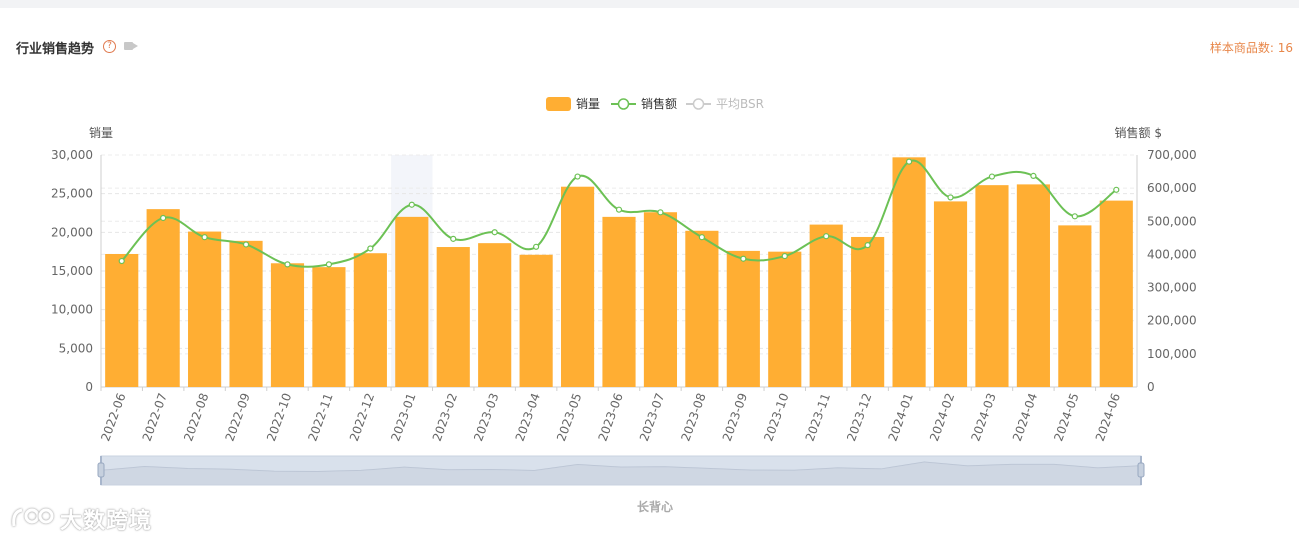  Describe the element at coordinates (155, 417) in the screenshot. I see `x-tick-label: 2022-07` at that location.